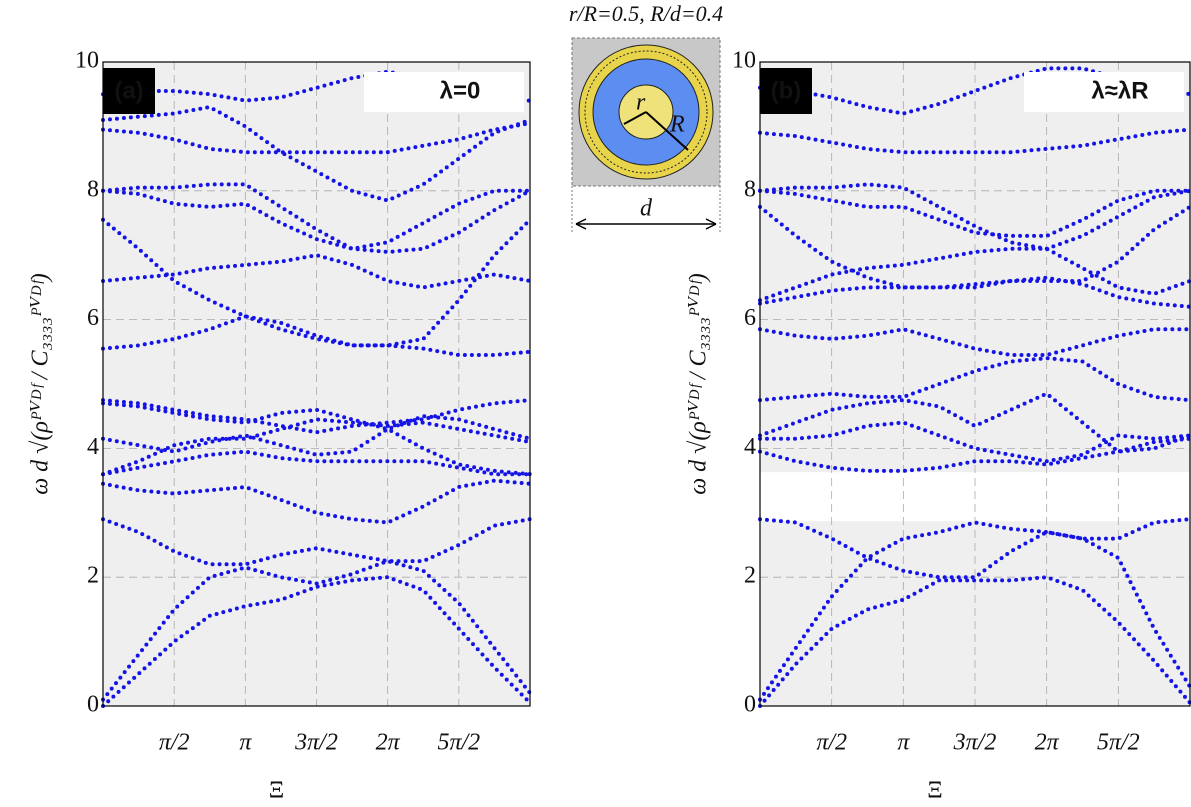  What do you see at coordinates (646, 13) in the screenshot?
I see `inset-caption: r/R=0.5, R/d=0.4` at bounding box center [646, 13].